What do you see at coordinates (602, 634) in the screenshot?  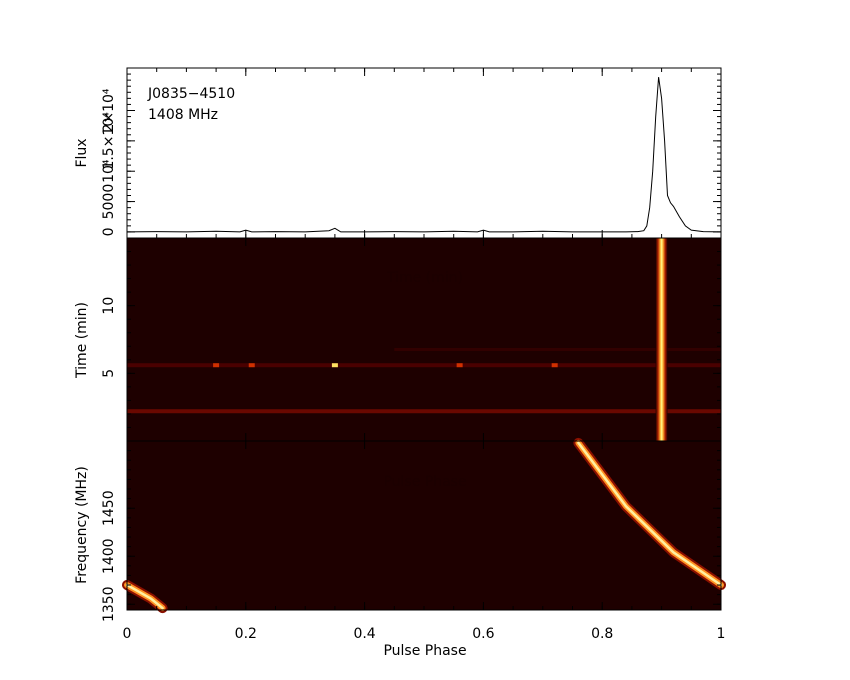 I see `phase-tick-label: 0.8` at bounding box center [602, 634].